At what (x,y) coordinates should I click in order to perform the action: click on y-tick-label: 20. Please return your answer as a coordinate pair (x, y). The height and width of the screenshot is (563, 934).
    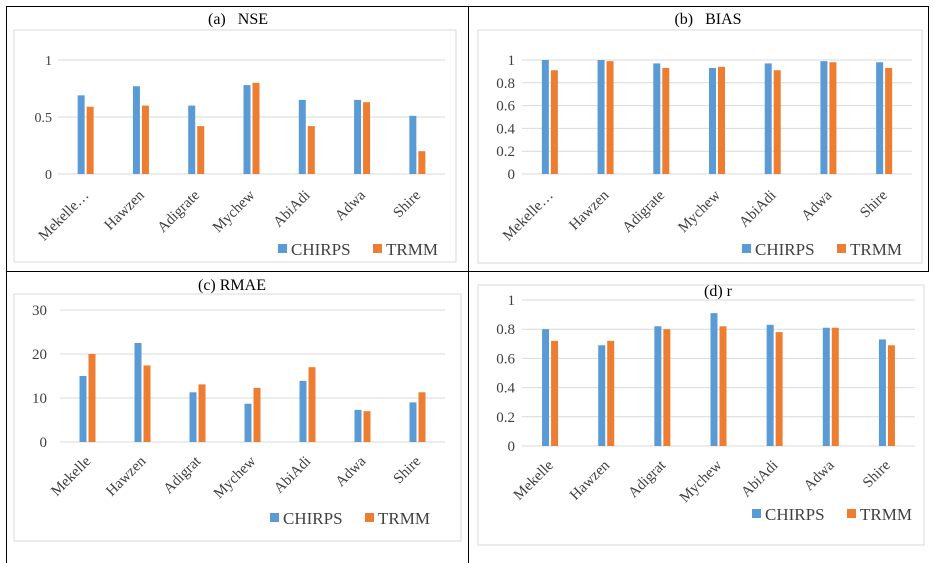
    Looking at the image, I should click on (39, 355).